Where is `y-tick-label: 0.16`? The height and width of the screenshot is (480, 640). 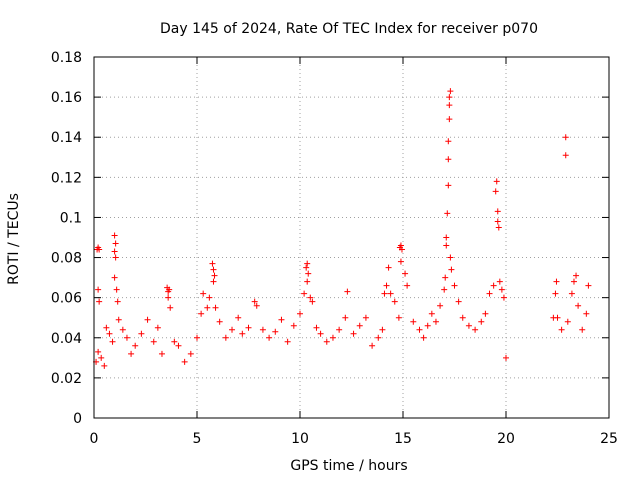 y-tick-label: 0.16 is located at coordinates (66, 98).